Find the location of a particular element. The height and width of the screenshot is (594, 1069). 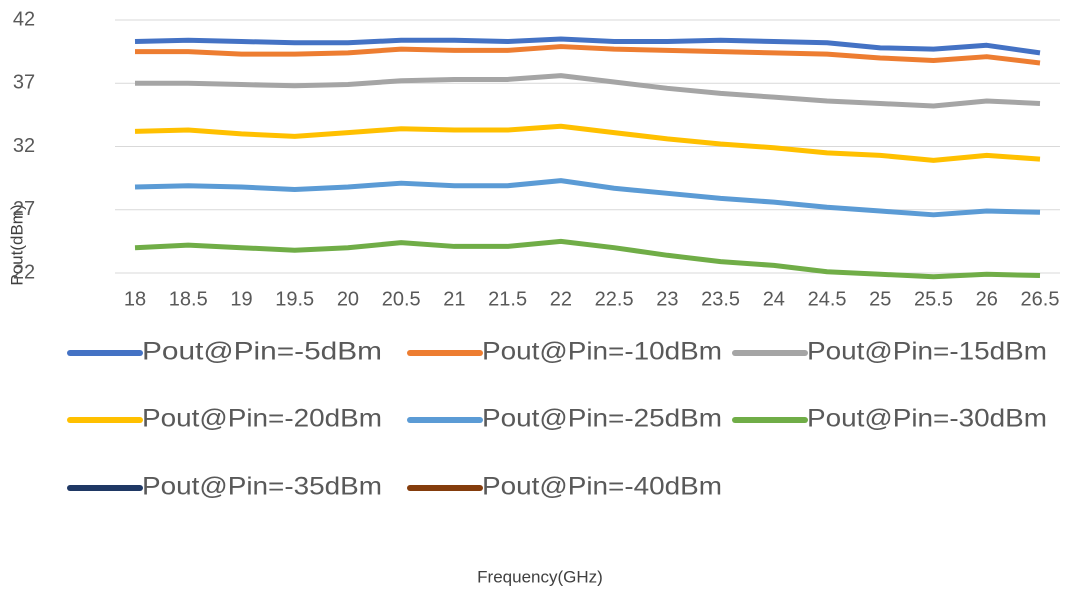

legend-label: Pout@Pin=-20dBm is located at coordinates (262, 419).